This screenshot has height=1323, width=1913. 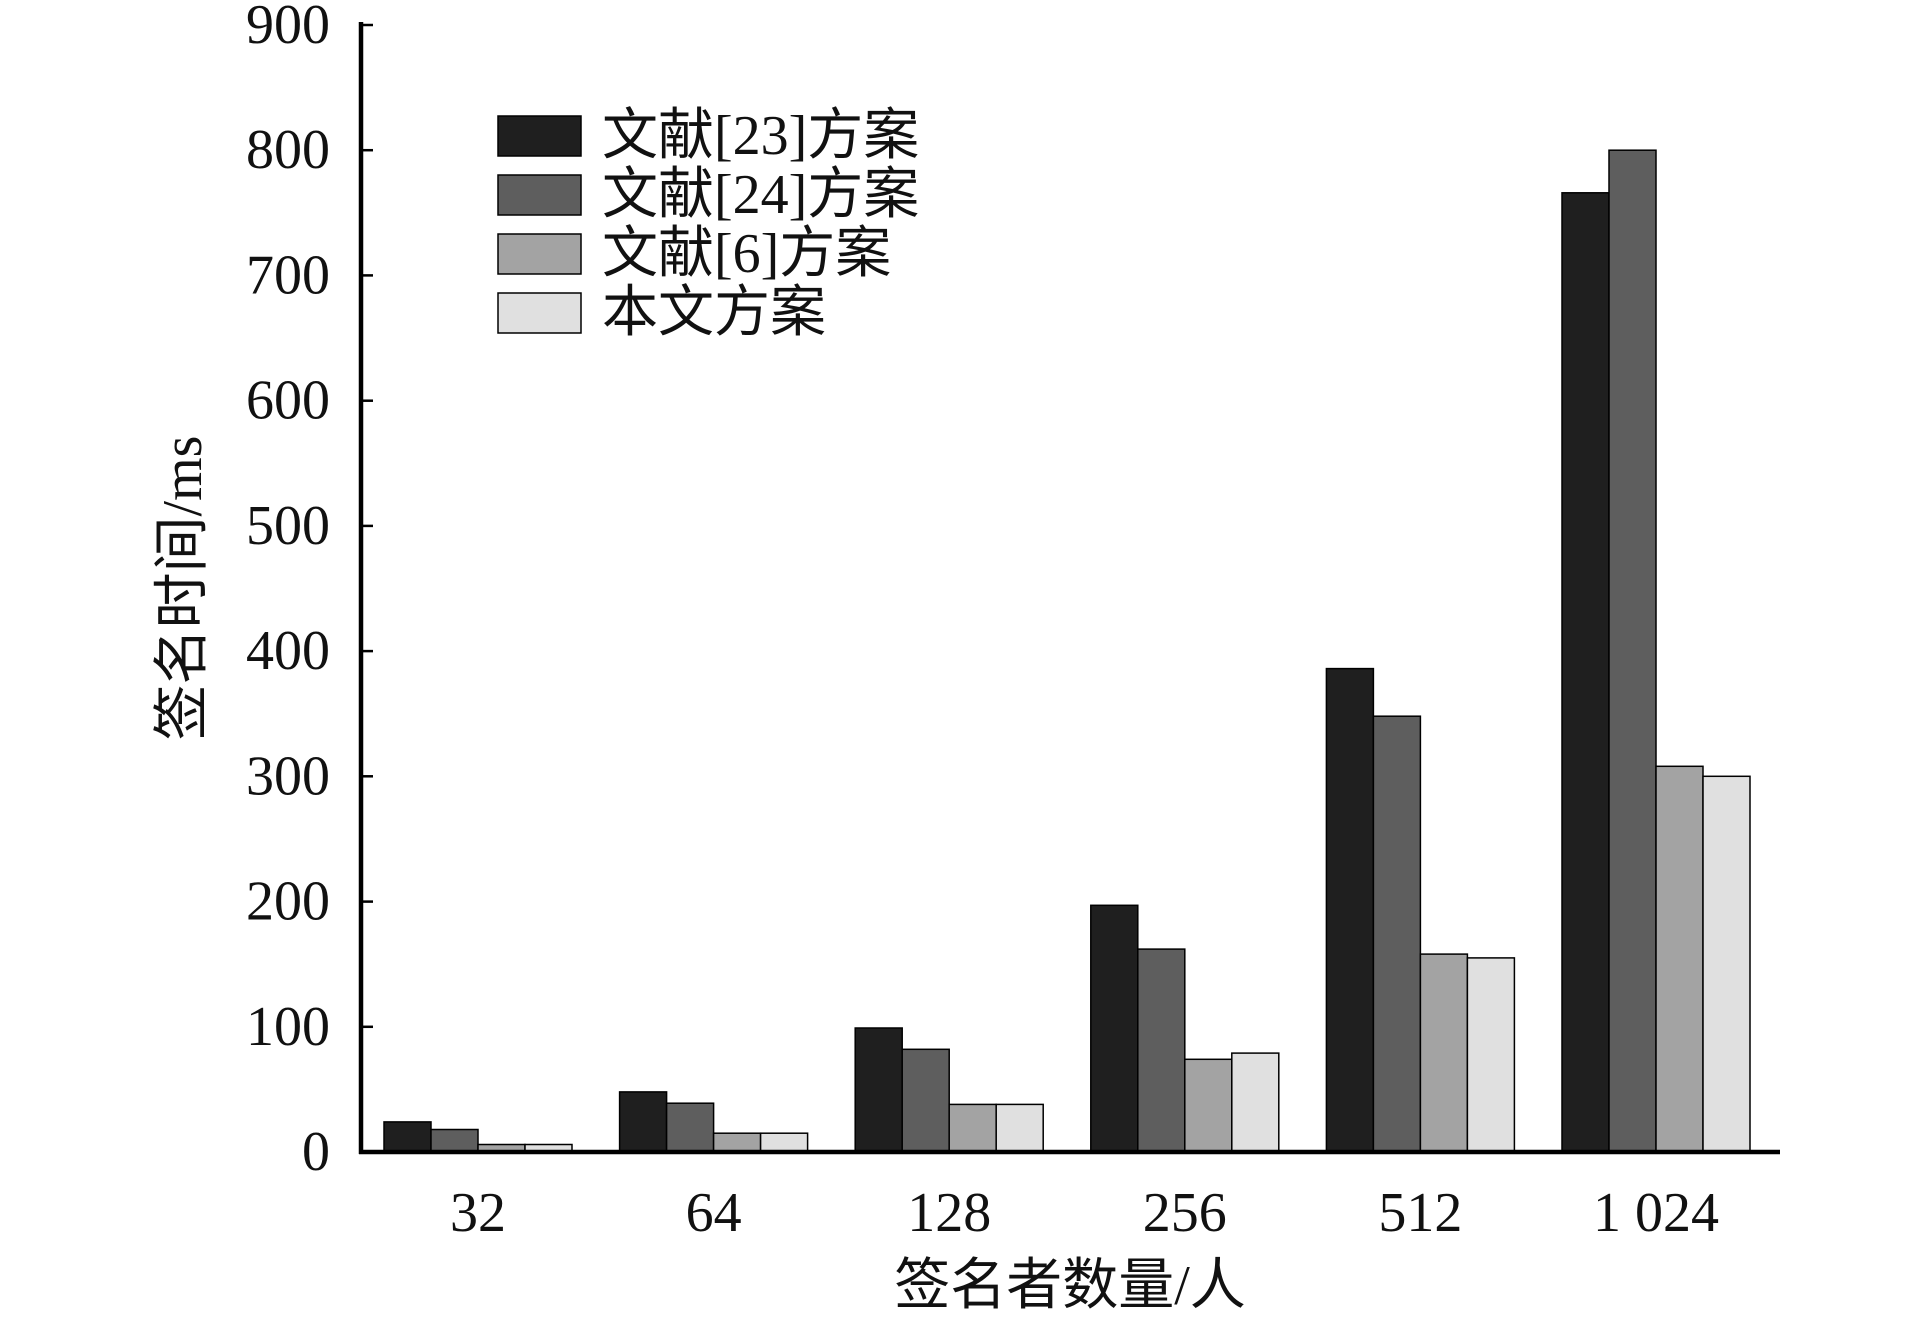 I want to click on y-tick-label: 400, so click(x=288, y=651).